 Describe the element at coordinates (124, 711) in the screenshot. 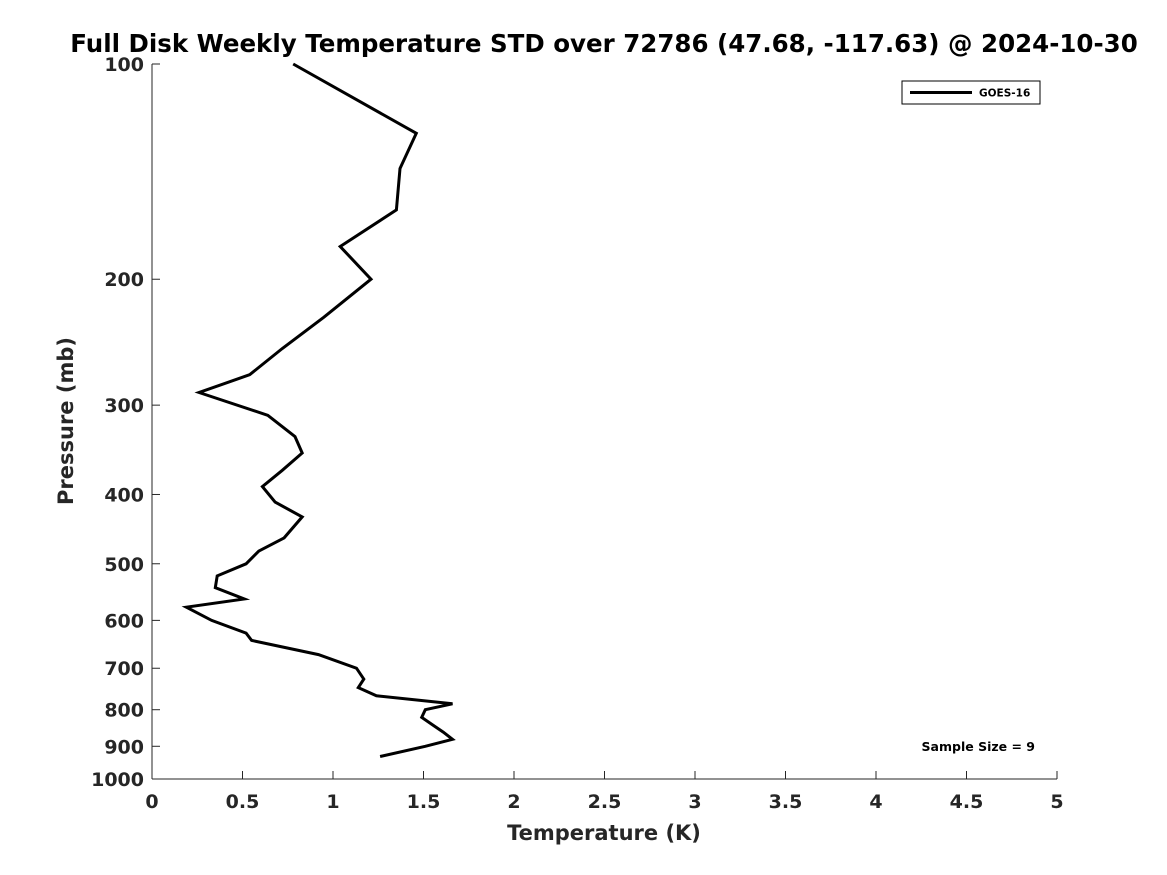

I see `y-tick-label: 800` at that location.